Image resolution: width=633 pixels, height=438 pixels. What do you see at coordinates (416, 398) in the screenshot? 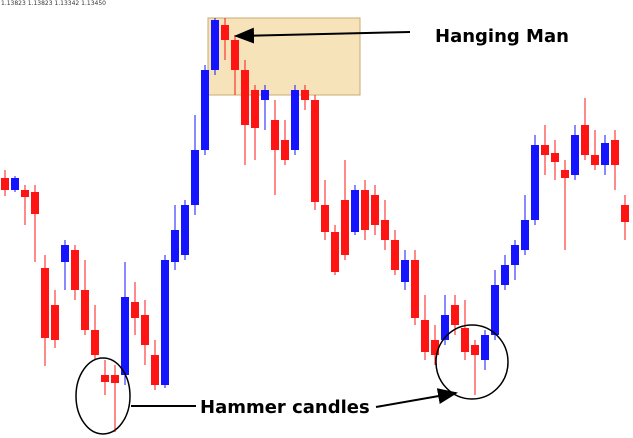
I see `hammer-arrow` at bounding box center [416, 398].